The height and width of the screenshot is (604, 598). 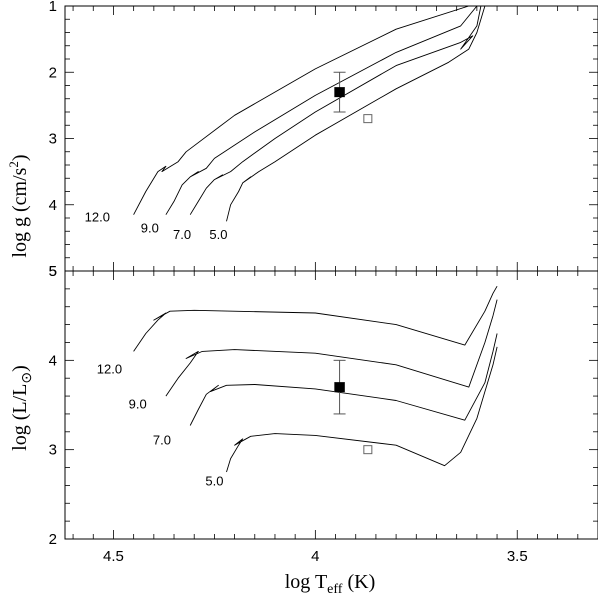 I want to click on y-axis-title-logg: log g (cm/s2), so click(x=18, y=205).